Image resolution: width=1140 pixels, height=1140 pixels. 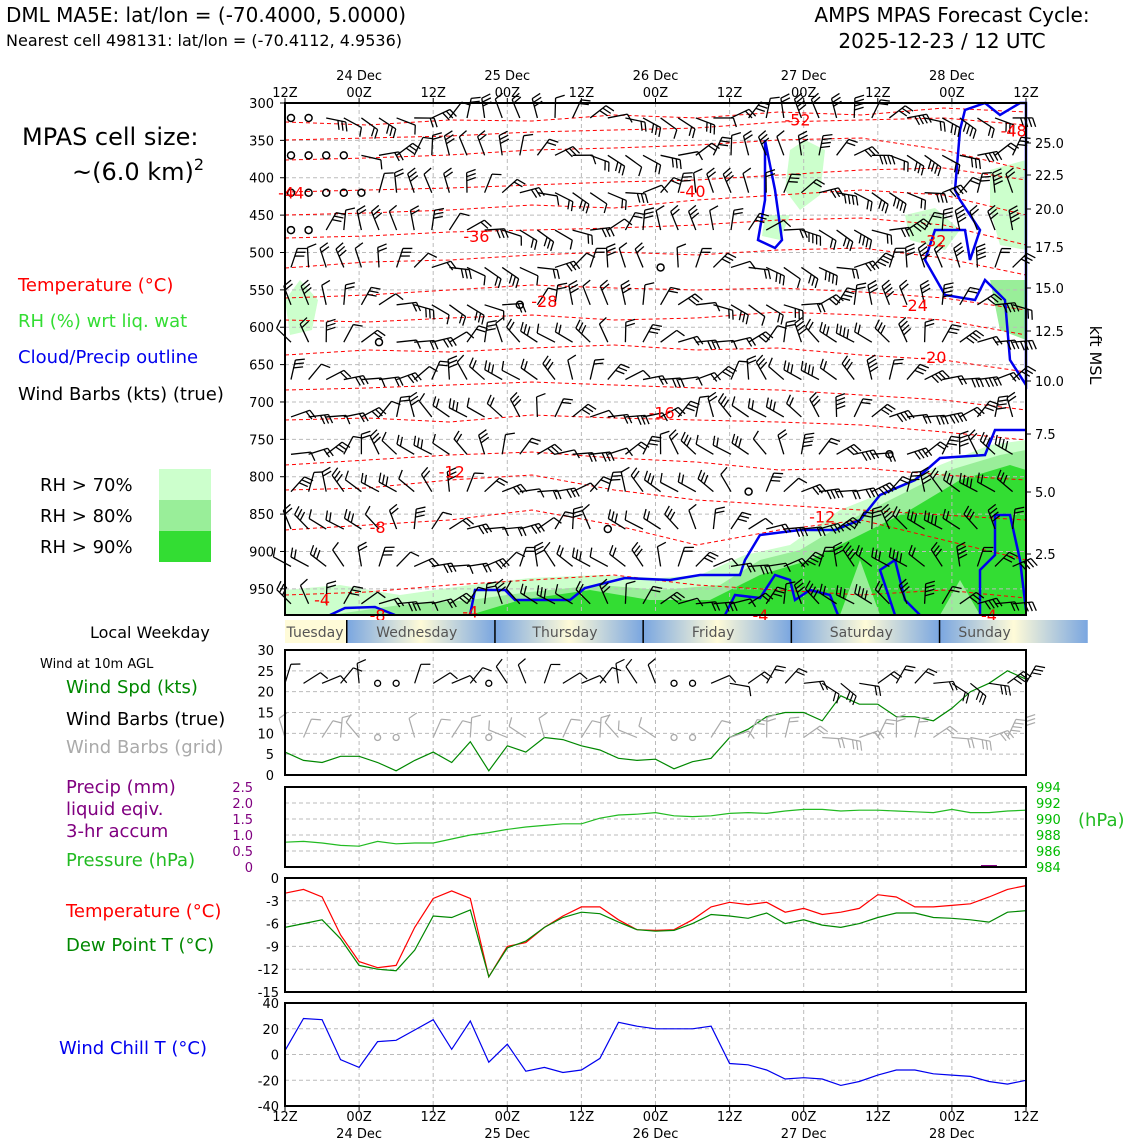 What do you see at coordinates (656, 1117) in the screenshot?
I see `bottom-time-label: 00Z` at bounding box center [656, 1117].